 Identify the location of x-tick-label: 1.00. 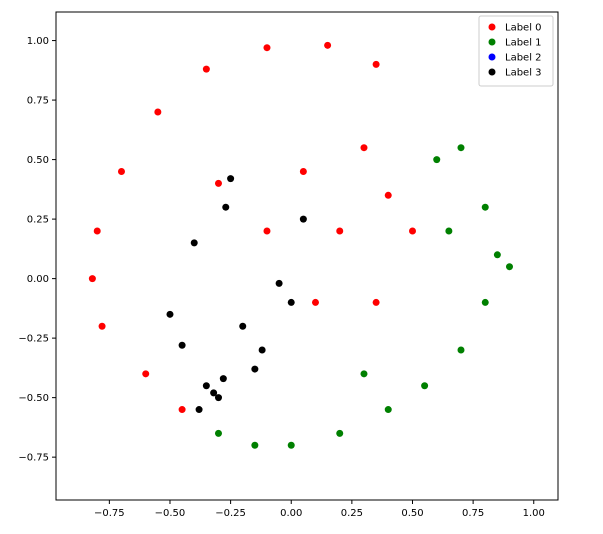
(534, 513).